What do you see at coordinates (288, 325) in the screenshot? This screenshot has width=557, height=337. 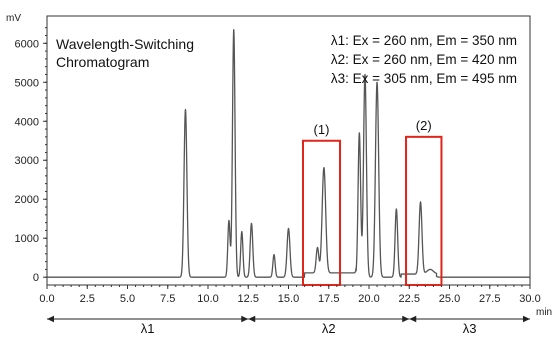 I see `segment-layer: λ1 λ2 λ3` at bounding box center [288, 325].